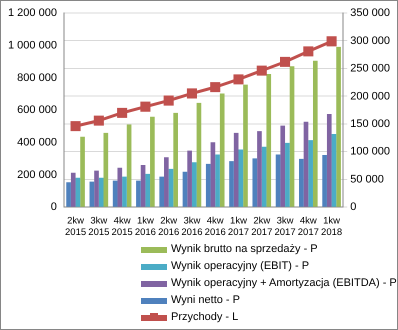 This screenshot has width=398, height=330. What do you see at coordinates (284, 283) in the screenshot?
I see `legend-label: Wynik operacyjny + Amortyzacja (EBITDA) - P` at bounding box center [284, 283].